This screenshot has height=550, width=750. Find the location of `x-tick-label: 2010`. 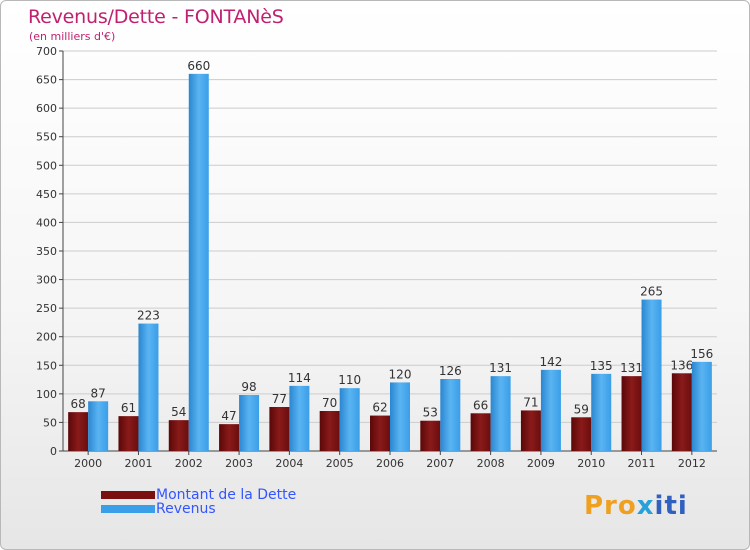

x-tick-label: 2010 is located at coordinates (591, 463).